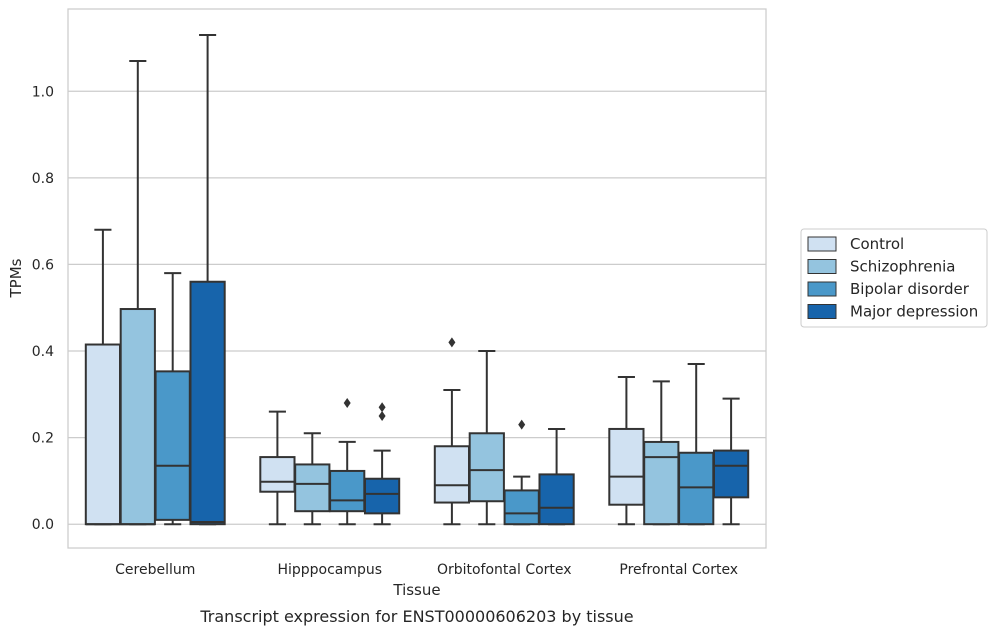 This screenshot has width=997, height=634. Describe the element at coordinates (43, 525) in the screenshot. I see `y-tick-label: 0.0` at that location.